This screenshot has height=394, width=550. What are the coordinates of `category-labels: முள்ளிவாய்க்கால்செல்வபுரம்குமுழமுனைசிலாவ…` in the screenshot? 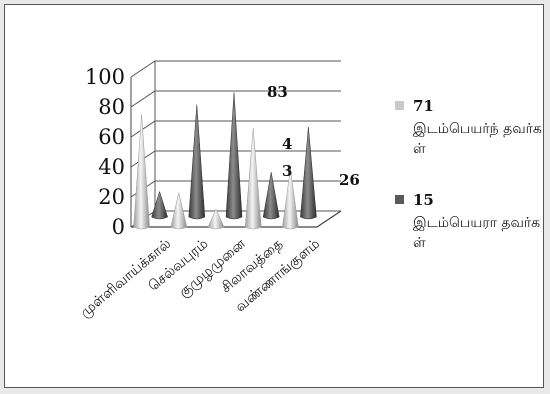 It's located at (200, 278).